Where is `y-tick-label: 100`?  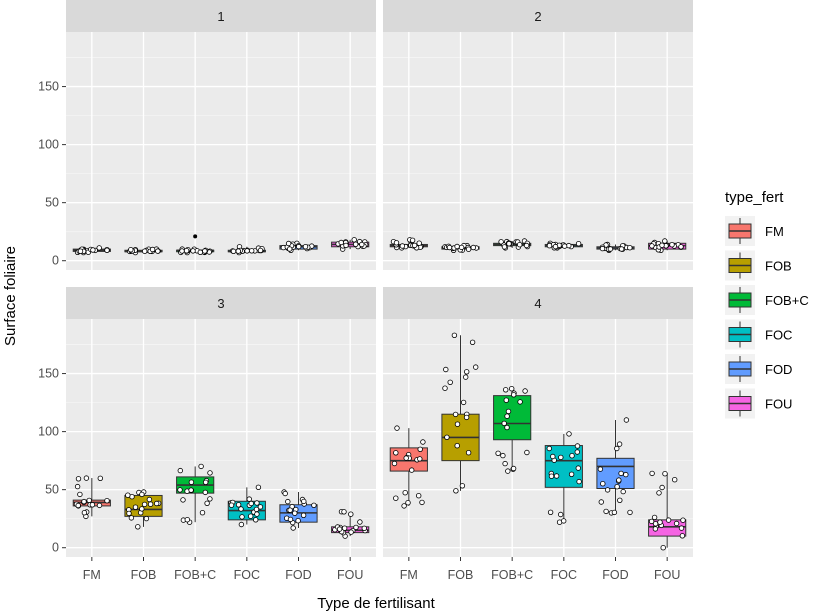
y-tick-label: 100 is located at coordinates (48, 145).